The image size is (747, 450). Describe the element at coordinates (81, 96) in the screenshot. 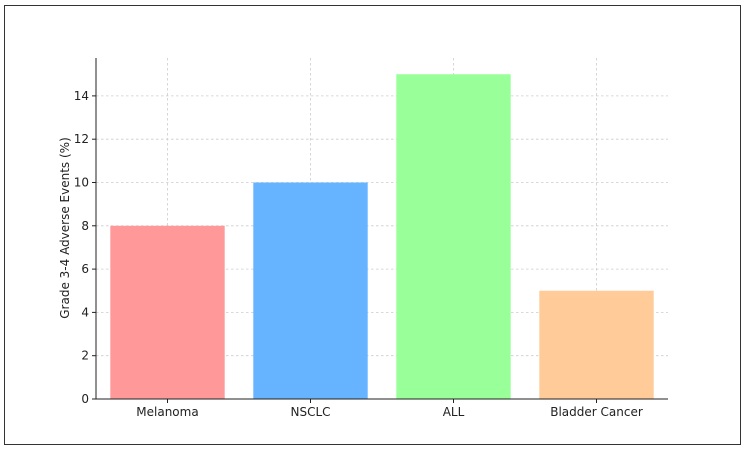

I see `y-tick-label: 14` at that location.